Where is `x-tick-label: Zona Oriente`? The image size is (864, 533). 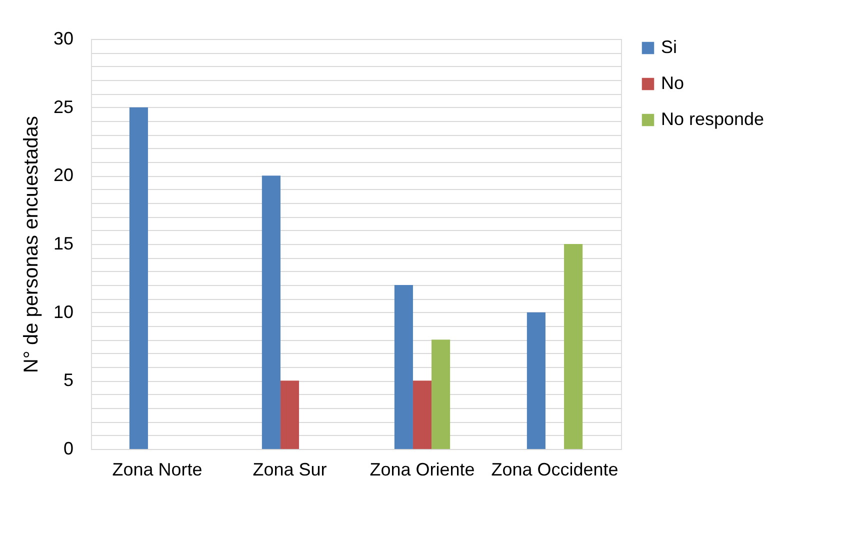
x-tick-label: Zona Oriente is located at coordinates (422, 470).